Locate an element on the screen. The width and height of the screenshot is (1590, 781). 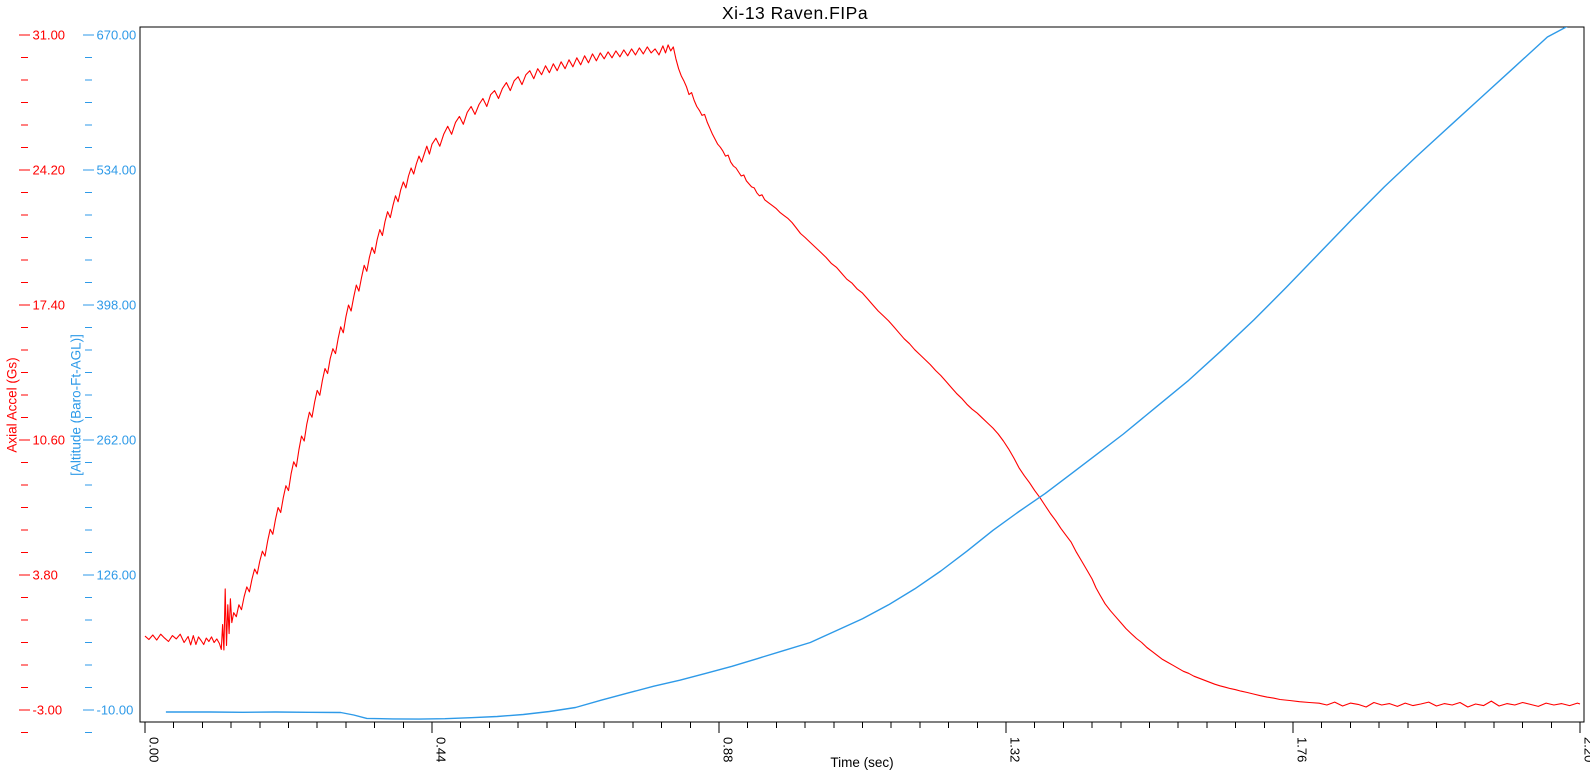
accel-axis-ticks is located at coordinates (24, 384).